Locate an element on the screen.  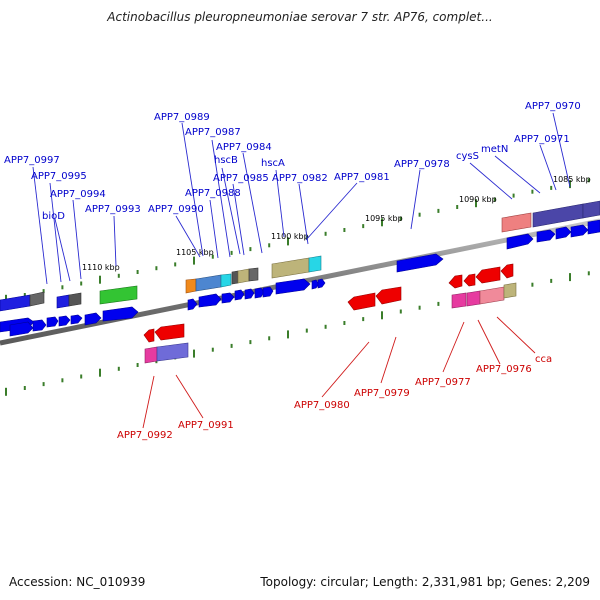
reverse-cds-track is located at coordinates (328, 303).